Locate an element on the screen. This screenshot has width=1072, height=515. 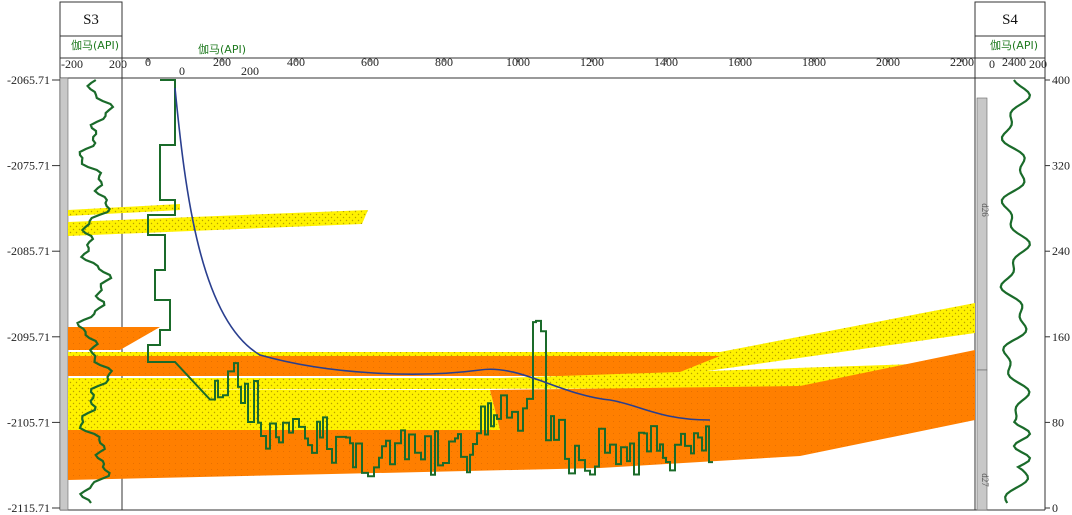
right-well-scale-max: 200 is located at coordinates (1038, 64).